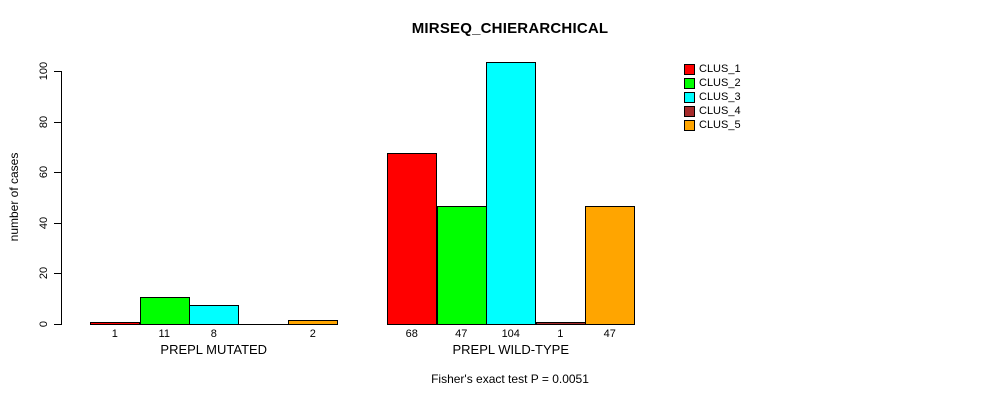 This screenshot has width=990, height=400. Describe the element at coordinates (312, 334) in the screenshot. I see `bar-value-label: 2` at that location.